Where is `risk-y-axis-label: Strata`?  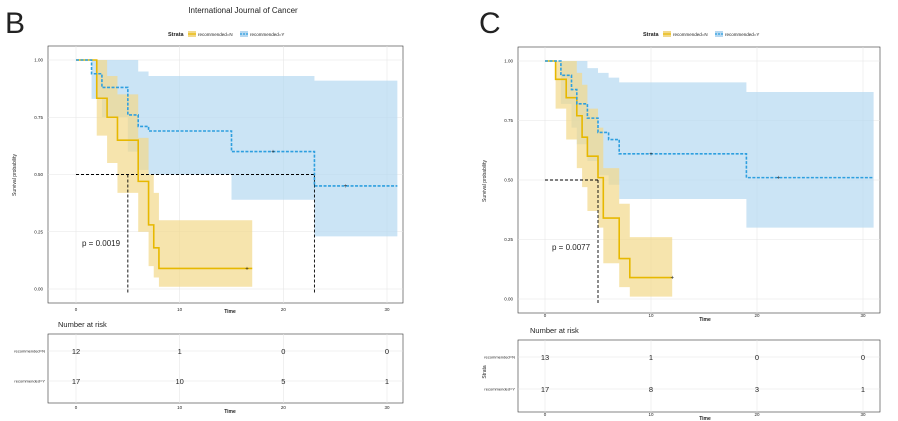 risk-y-axis-label: Strata is located at coordinates (485, 372).